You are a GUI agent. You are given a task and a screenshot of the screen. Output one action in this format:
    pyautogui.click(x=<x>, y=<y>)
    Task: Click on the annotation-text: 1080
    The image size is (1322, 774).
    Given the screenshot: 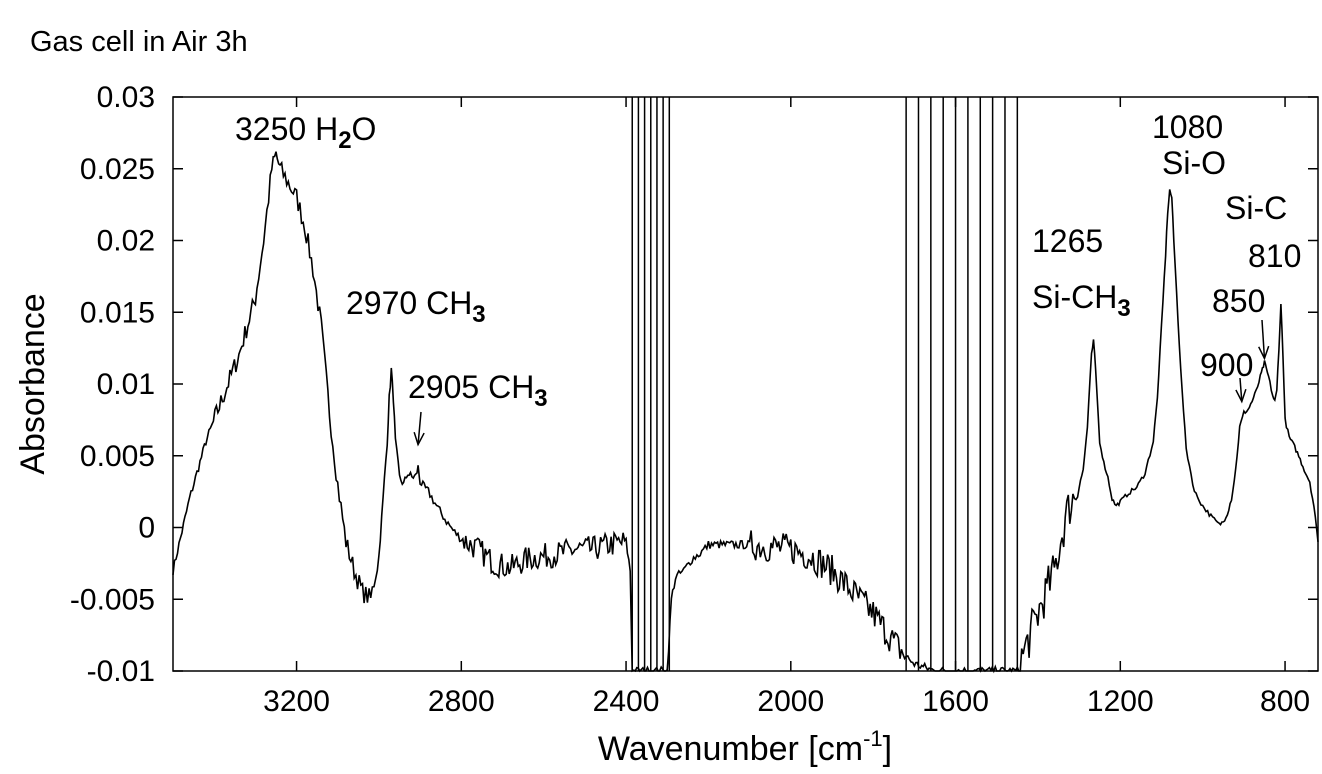 What is the action you would take?
    pyautogui.click(x=1187, y=127)
    